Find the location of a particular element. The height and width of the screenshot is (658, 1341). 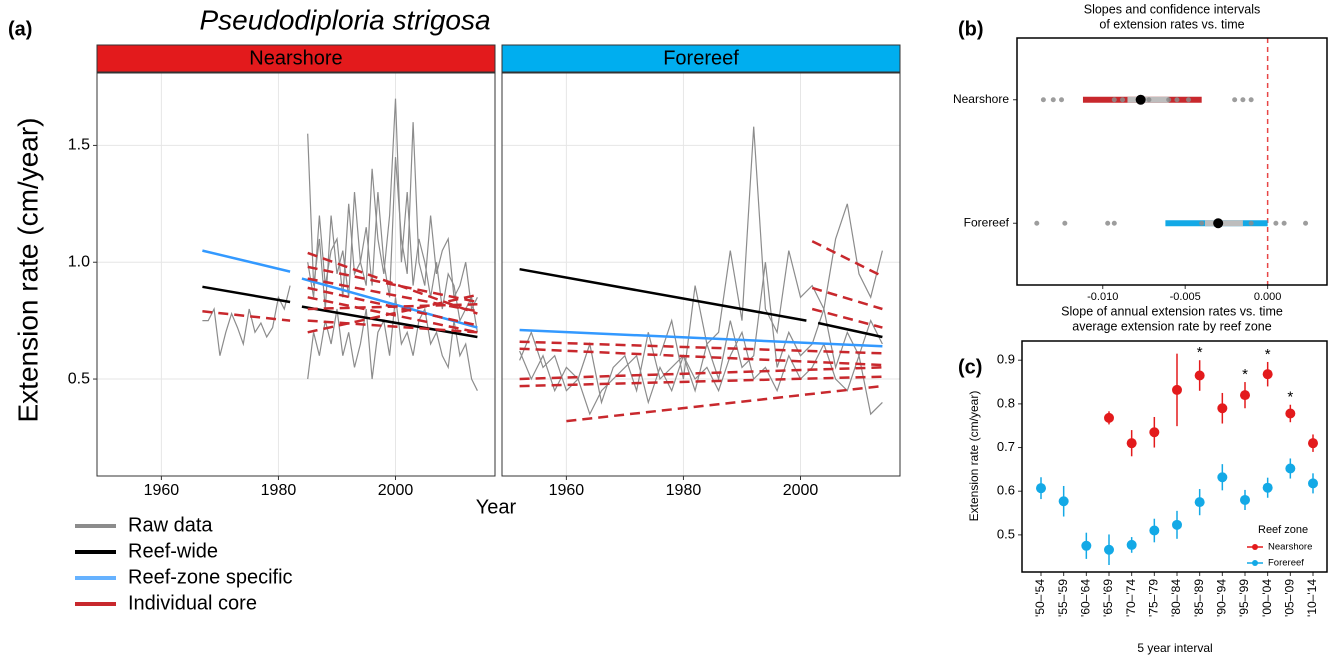

x-tick-label: '55–'59 is located at coordinates (1063, 598).